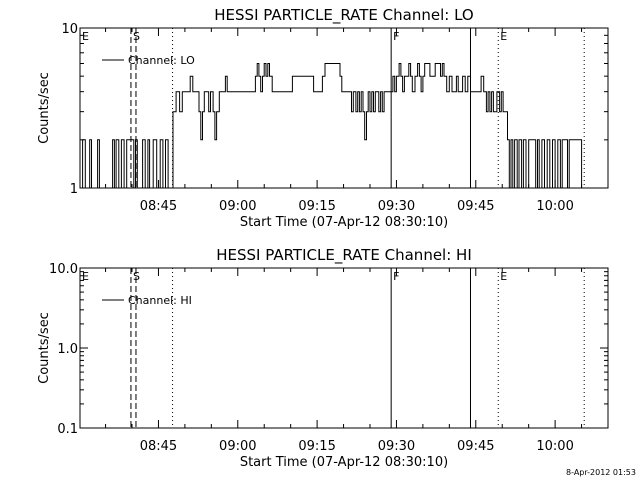 The image size is (640, 480). What do you see at coordinates (601, 472) in the screenshot?
I see `footer-timestamp: 8-Apr-2012 01:53` at bounding box center [601, 472].